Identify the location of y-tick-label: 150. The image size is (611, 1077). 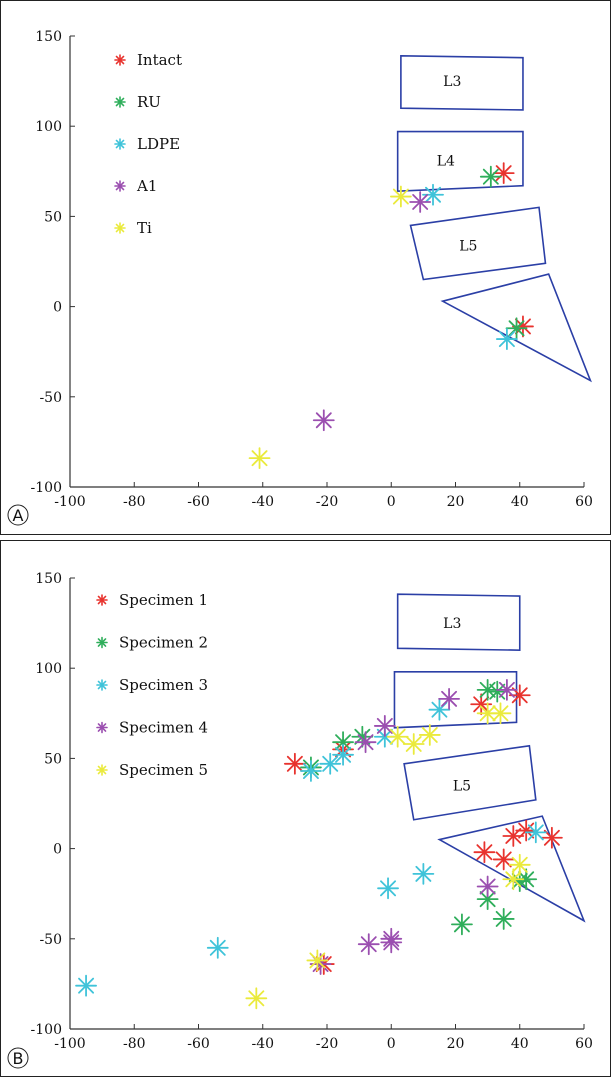
(48, 37).